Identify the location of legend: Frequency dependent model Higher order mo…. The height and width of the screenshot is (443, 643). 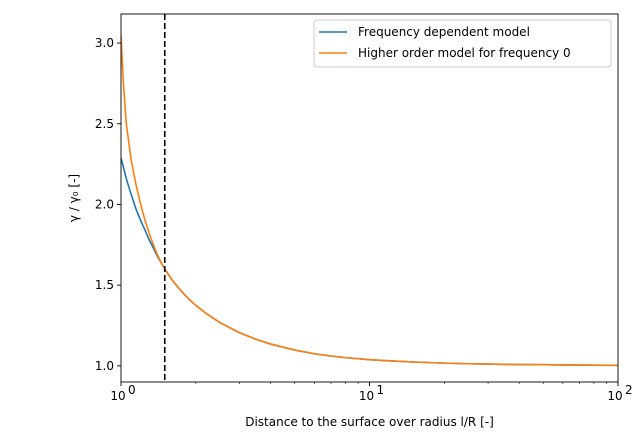
(462, 43).